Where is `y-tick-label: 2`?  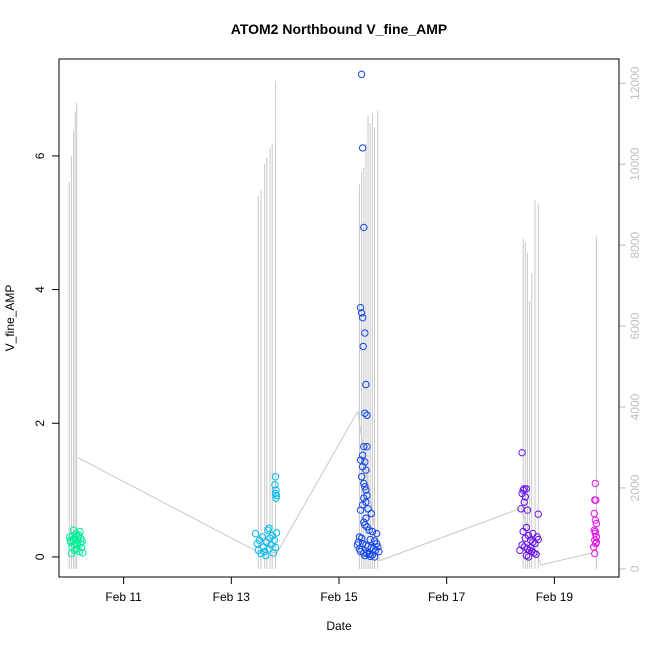 y-tick-label: 2 is located at coordinates (40, 423).